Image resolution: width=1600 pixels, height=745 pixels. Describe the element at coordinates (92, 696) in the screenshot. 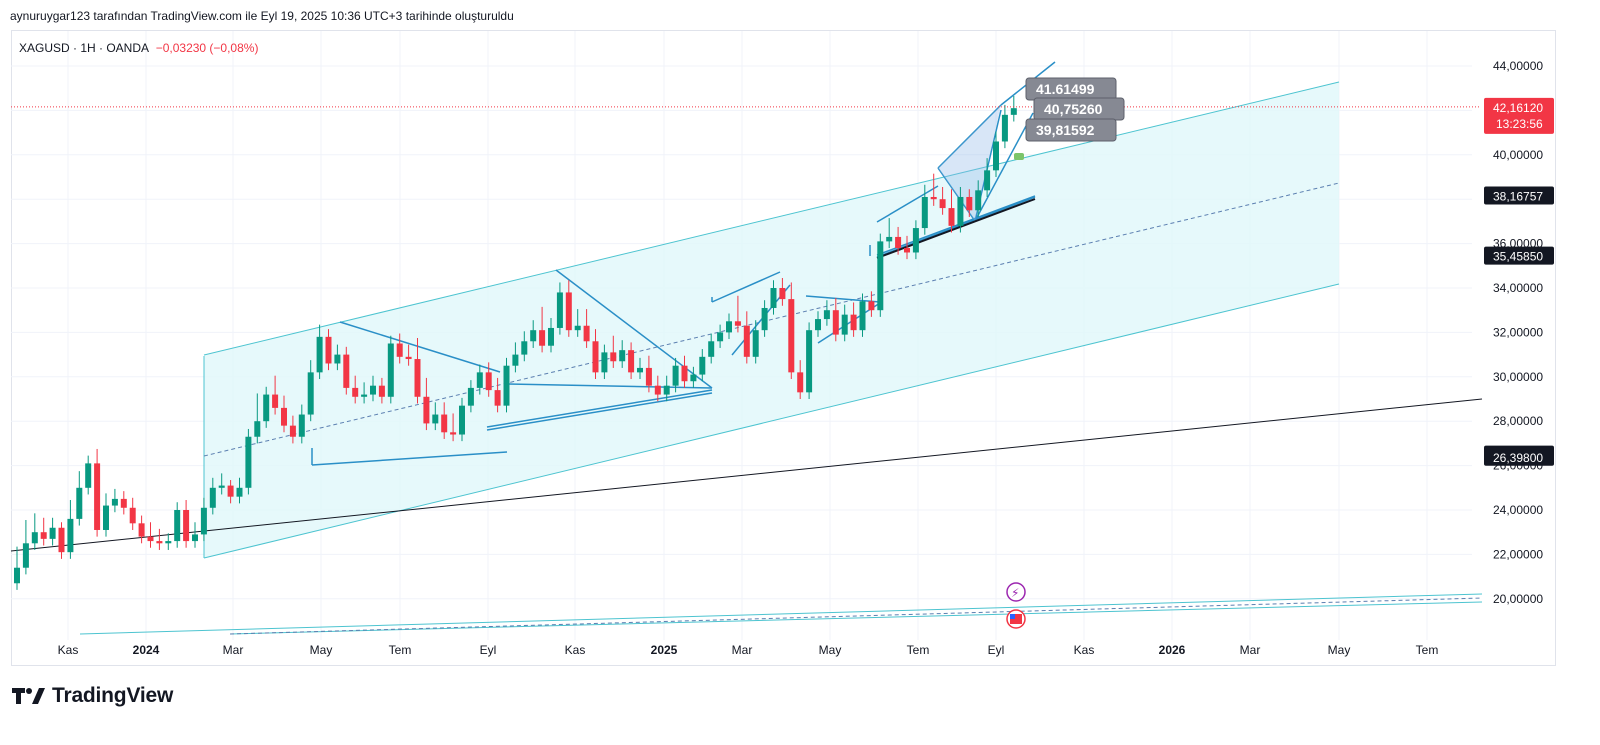

I see `tradingview-logo: TradingView` at that location.